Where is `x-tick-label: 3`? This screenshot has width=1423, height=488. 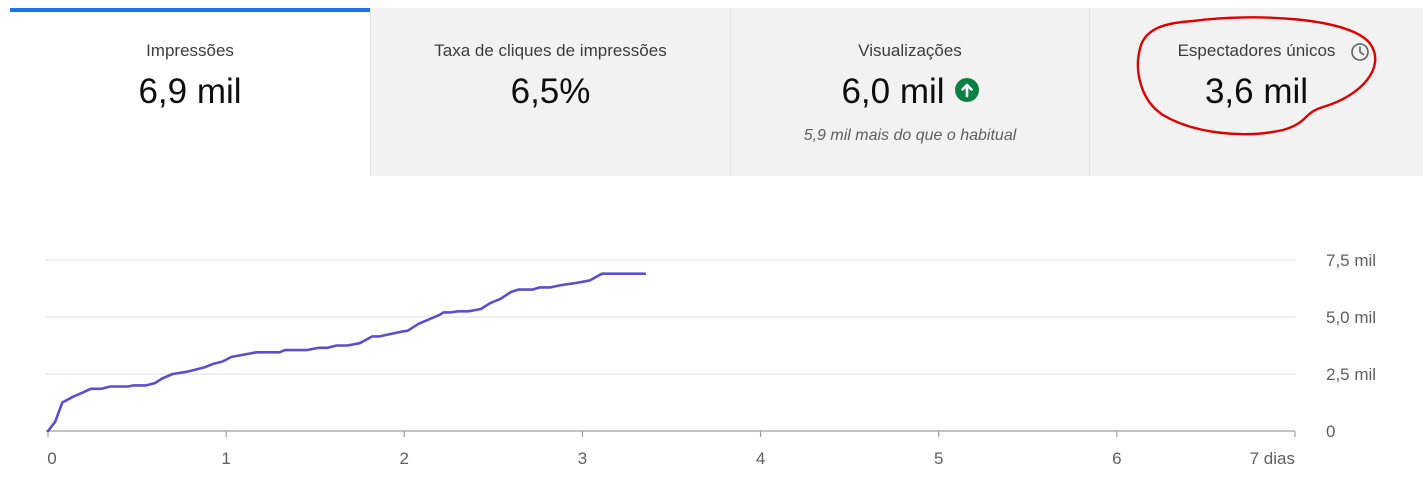
x-tick-label: 3 is located at coordinates (582, 458).